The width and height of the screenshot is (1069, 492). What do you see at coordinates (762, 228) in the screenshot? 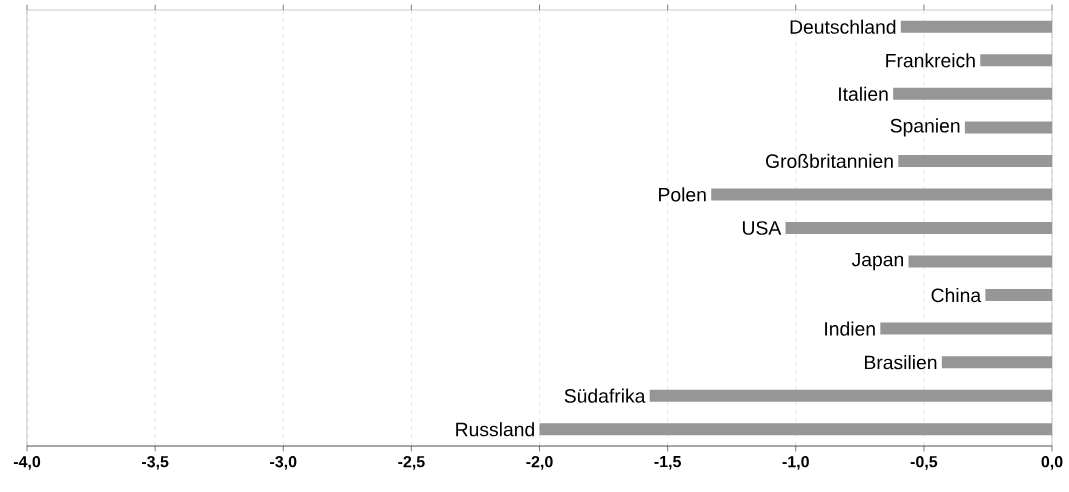
I see `y-tick-label: USA` at bounding box center [762, 228].